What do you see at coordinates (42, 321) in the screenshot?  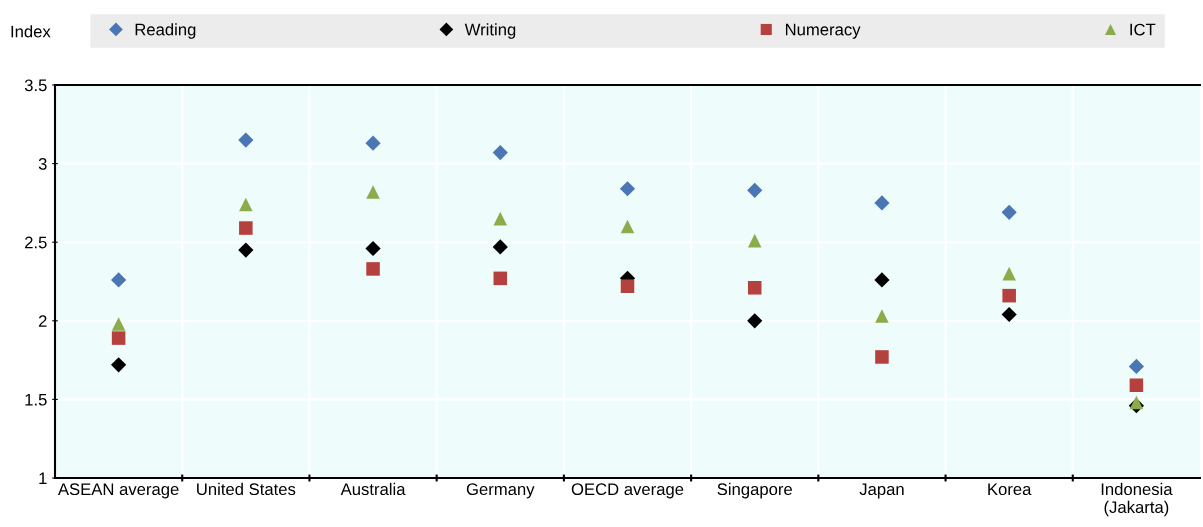 I see `y-tick-label: 2` at bounding box center [42, 321].